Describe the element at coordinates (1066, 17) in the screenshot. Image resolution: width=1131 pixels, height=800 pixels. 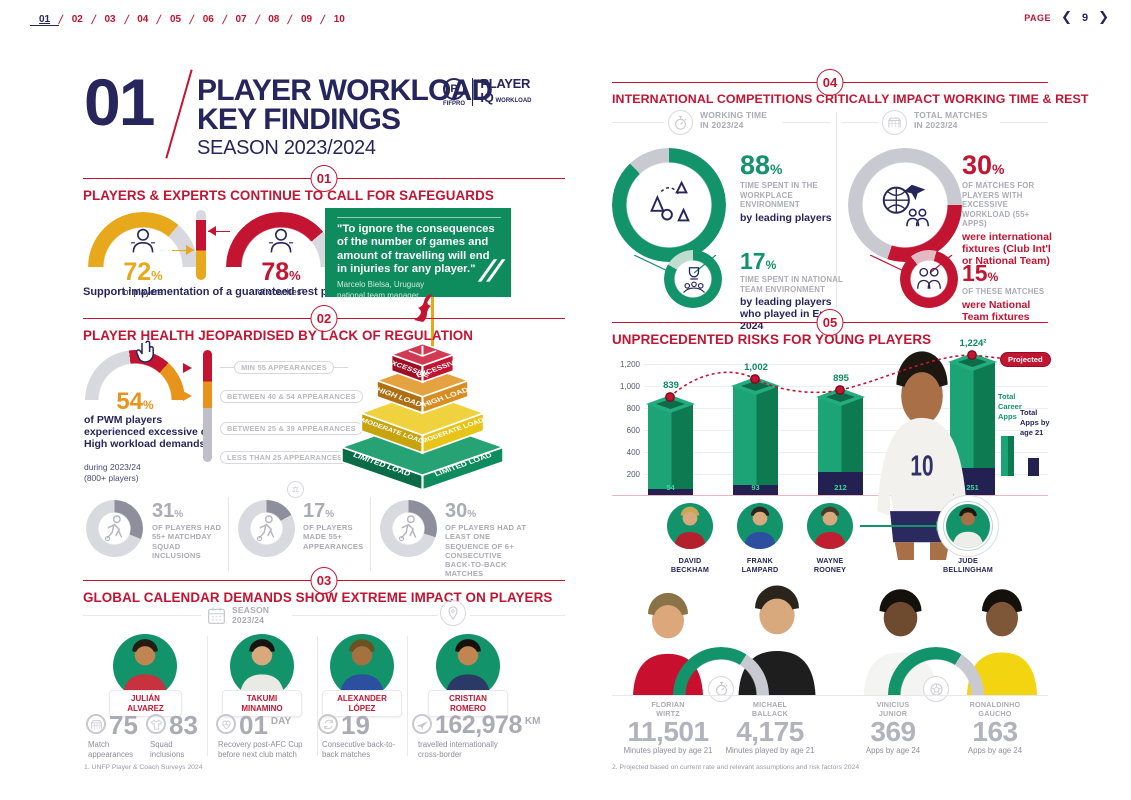
I see `prev-page-icon: ❮` at that location.